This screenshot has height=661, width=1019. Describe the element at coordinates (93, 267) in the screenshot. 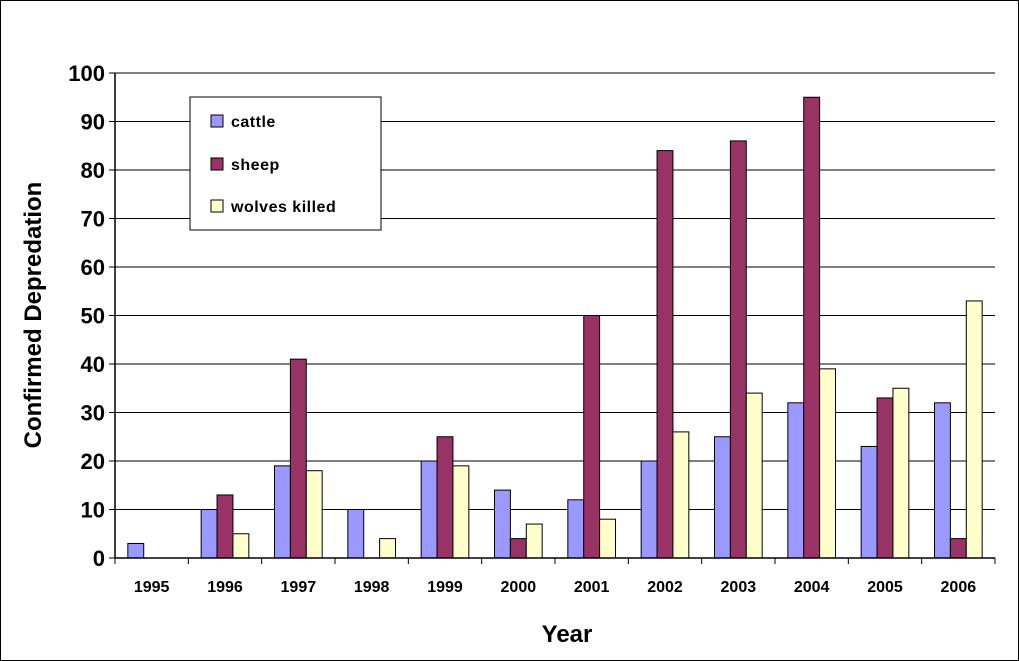

I see `y-tick-label: 60` at that location.